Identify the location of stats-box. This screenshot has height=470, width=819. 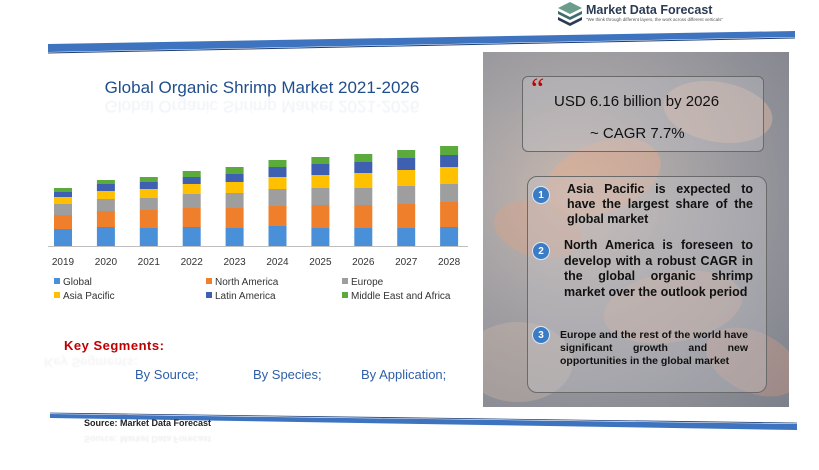
(643, 114).